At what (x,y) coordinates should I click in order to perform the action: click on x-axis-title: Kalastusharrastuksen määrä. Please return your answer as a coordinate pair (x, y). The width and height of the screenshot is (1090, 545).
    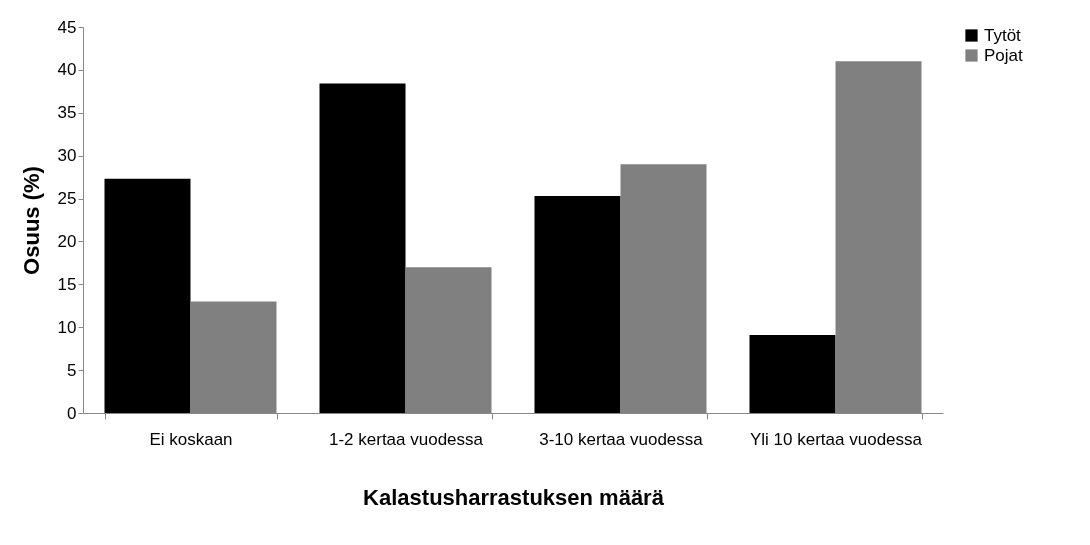
    Looking at the image, I should click on (514, 497).